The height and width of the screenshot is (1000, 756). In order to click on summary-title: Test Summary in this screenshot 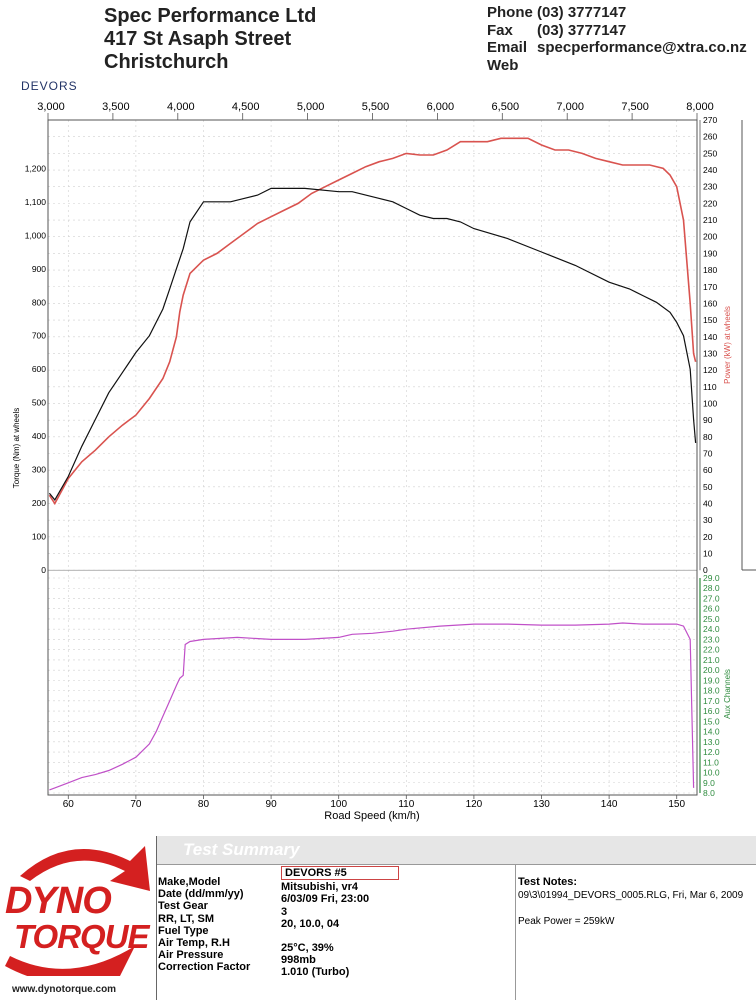, I will do `click(241, 849)`.